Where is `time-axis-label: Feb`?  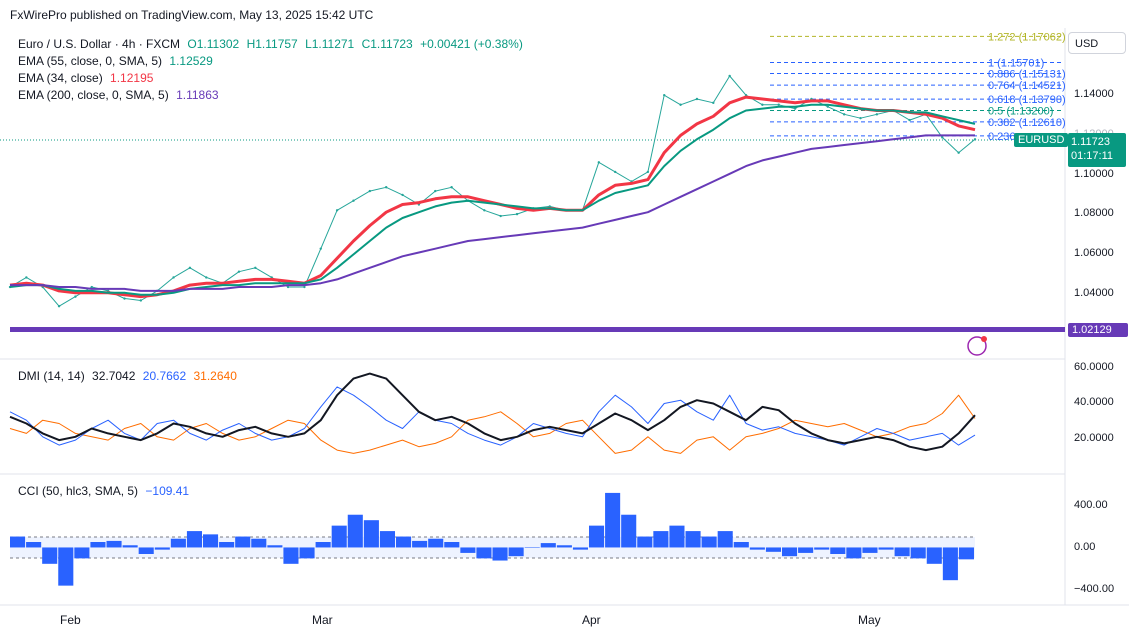 time-axis-label: Feb is located at coordinates (70, 620).